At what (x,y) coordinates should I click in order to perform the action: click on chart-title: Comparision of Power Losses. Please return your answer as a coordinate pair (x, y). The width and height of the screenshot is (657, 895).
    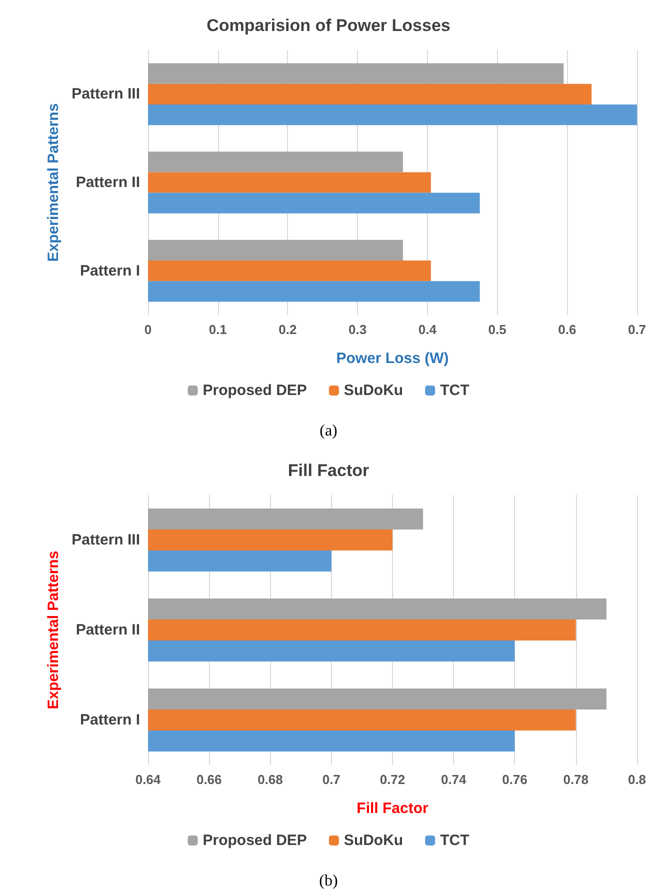
    Looking at the image, I should click on (328, 25).